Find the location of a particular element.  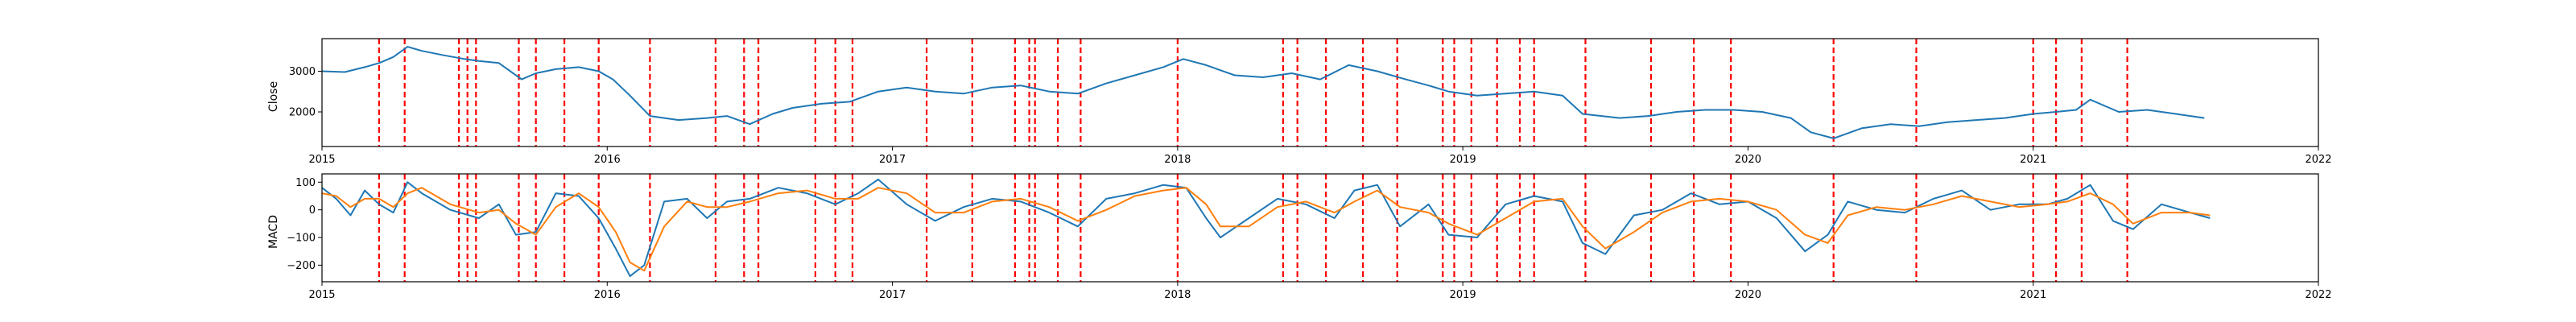

close-y-axis: 2000 3000 is located at coordinates (305, 92).